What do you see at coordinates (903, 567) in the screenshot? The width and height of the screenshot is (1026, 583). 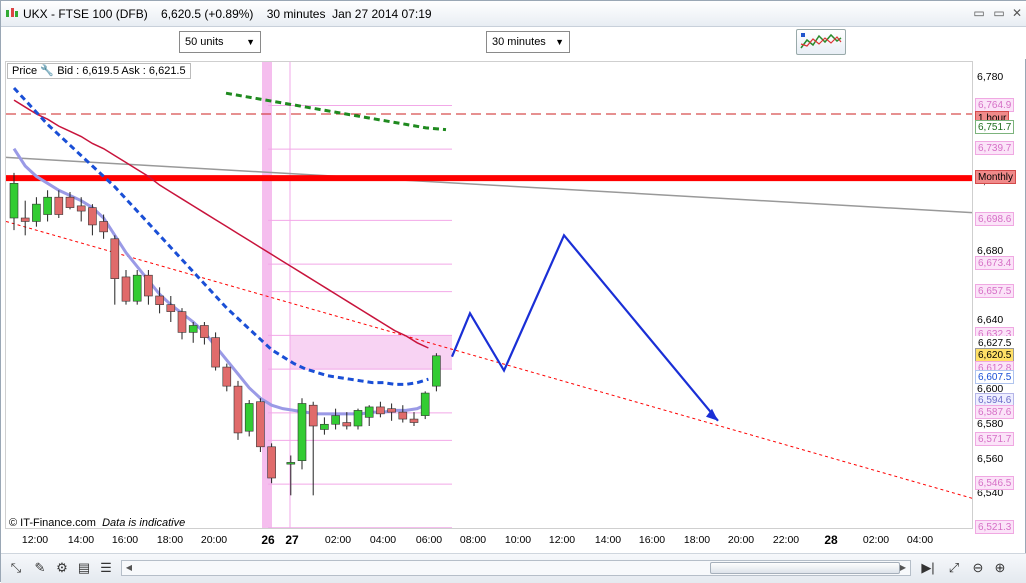 I see `scroll-right-icon: ▶` at bounding box center [903, 567].